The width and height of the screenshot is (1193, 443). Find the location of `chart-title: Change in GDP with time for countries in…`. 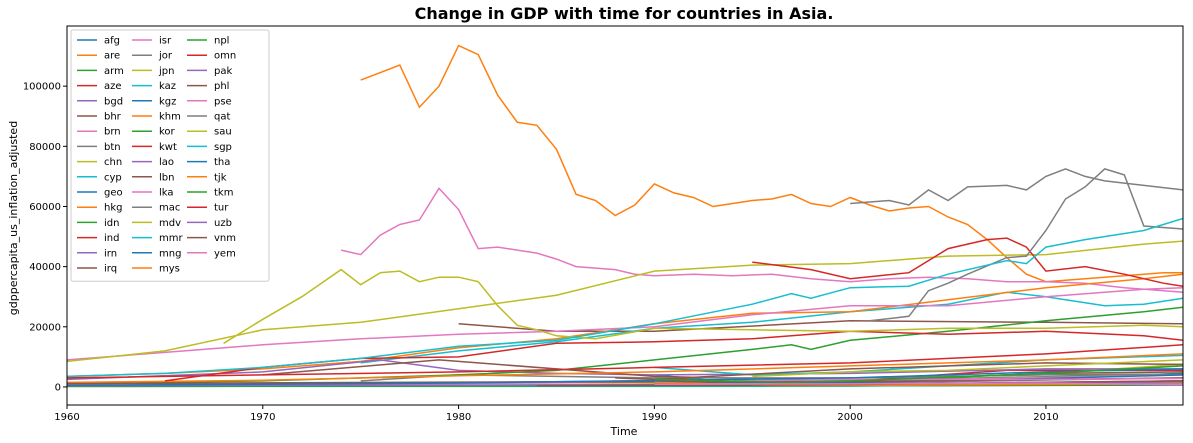

chart-title: Change in GDP with time for countries in… is located at coordinates (624, 13).